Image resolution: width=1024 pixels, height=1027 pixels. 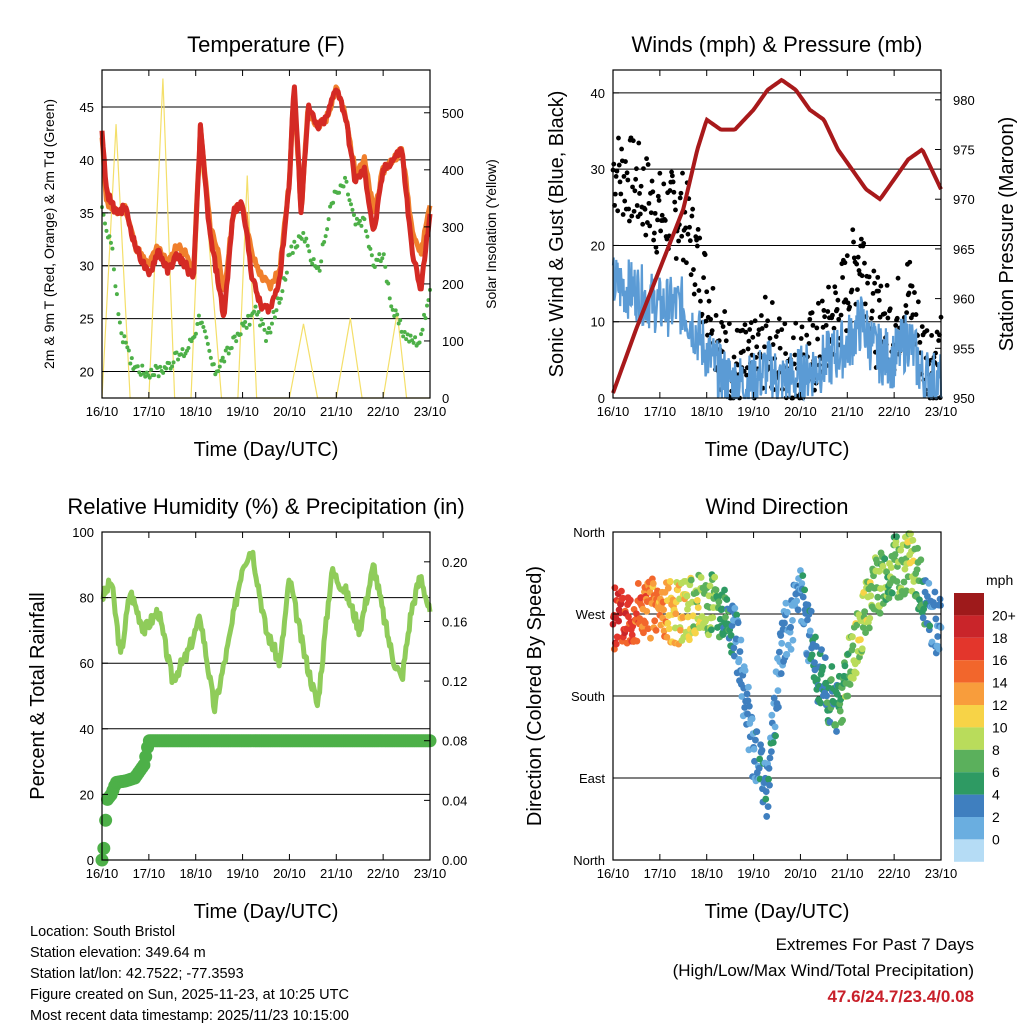 What do you see at coordinates (266, 912) in the screenshot?
I see `x-axis-label: Time (Day/UTC)` at bounding box center [266, 912].